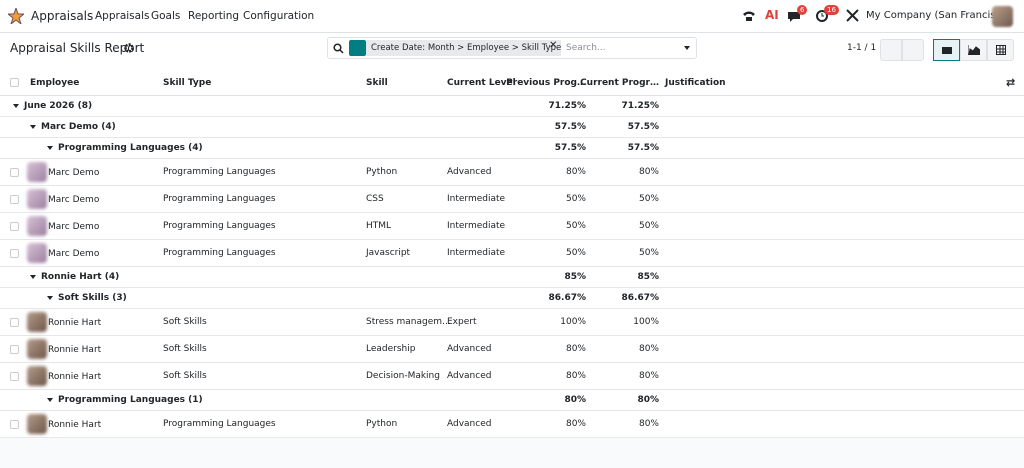 The width and height of the screenshot is (1024, 468). What do you see at coordinates (831, 10) in the screenshot?
I see `badge: 16` at bounding box center [831, 10].